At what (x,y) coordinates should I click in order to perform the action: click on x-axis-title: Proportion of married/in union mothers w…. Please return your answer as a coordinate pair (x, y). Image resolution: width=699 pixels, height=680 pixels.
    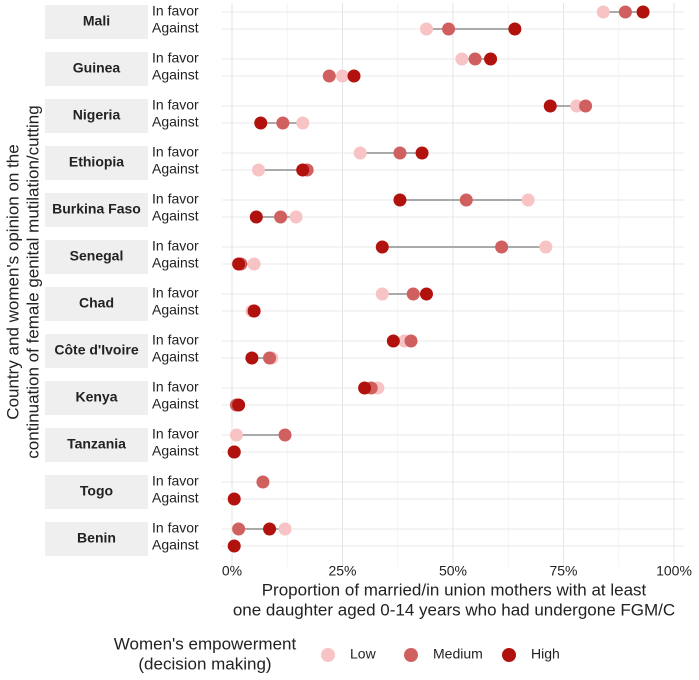
    Looking at the image, I should click on (454, 589).